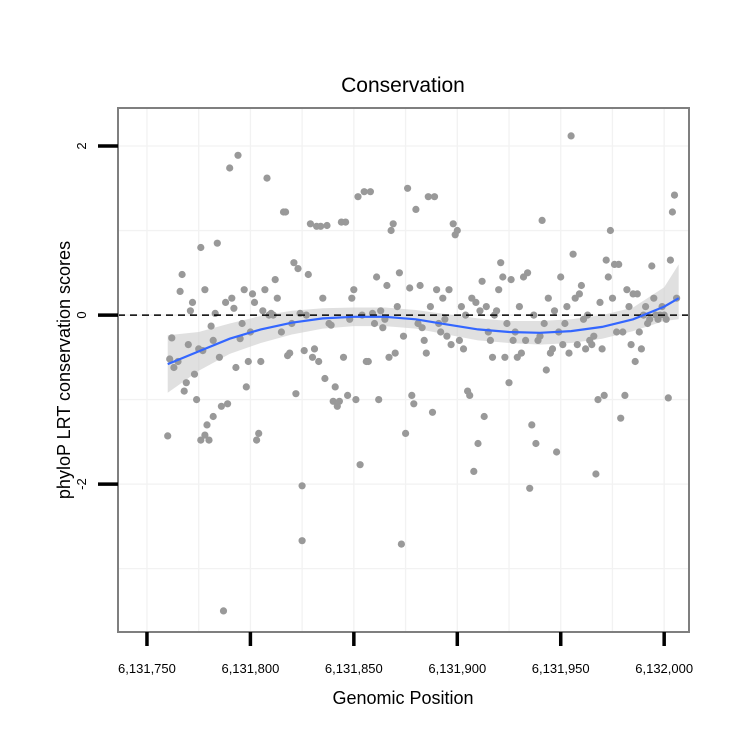 This screenshot has width=750, height=750. I want to click on x-axis-title: Genomic Position, so click(402, 698).